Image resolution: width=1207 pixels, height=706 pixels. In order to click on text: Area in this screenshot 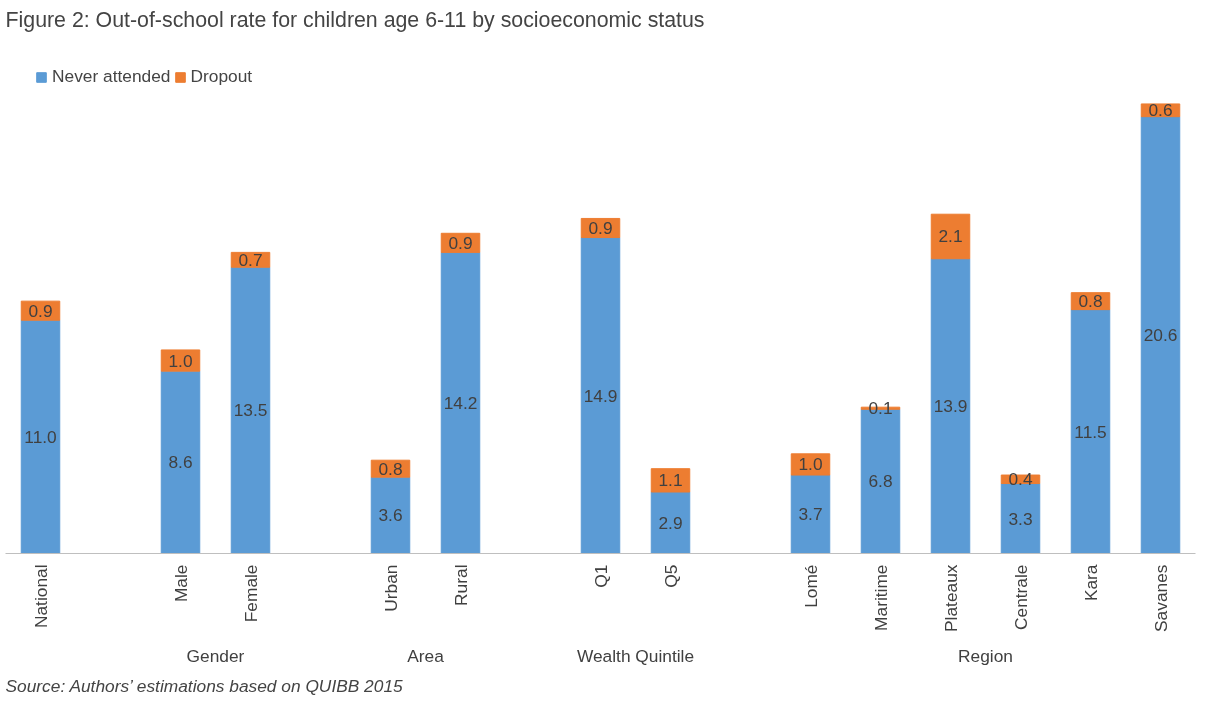, I will do `click(426, 655)`.